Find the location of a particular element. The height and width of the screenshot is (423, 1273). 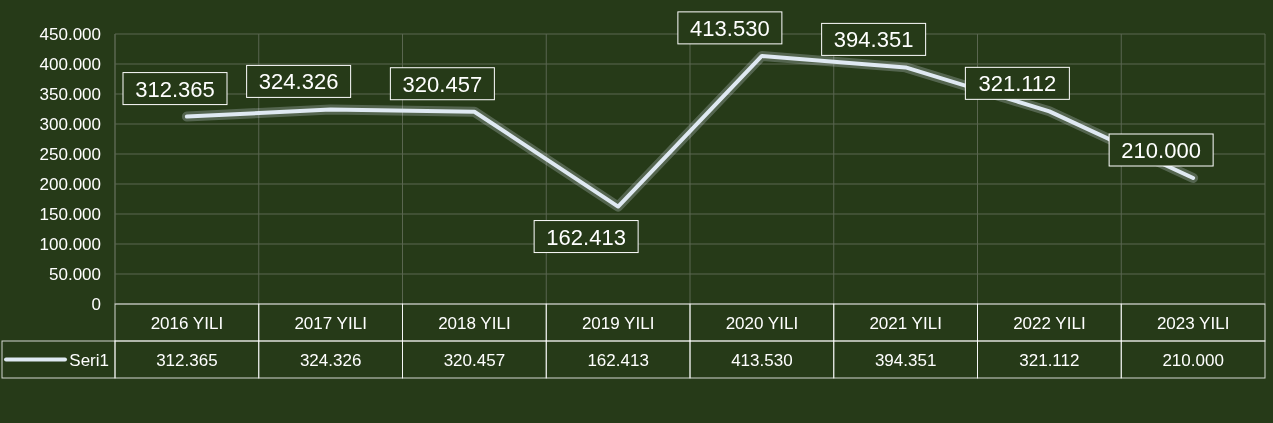

x-tick-label: 2018 YILI is located at coordinates (474, 323).